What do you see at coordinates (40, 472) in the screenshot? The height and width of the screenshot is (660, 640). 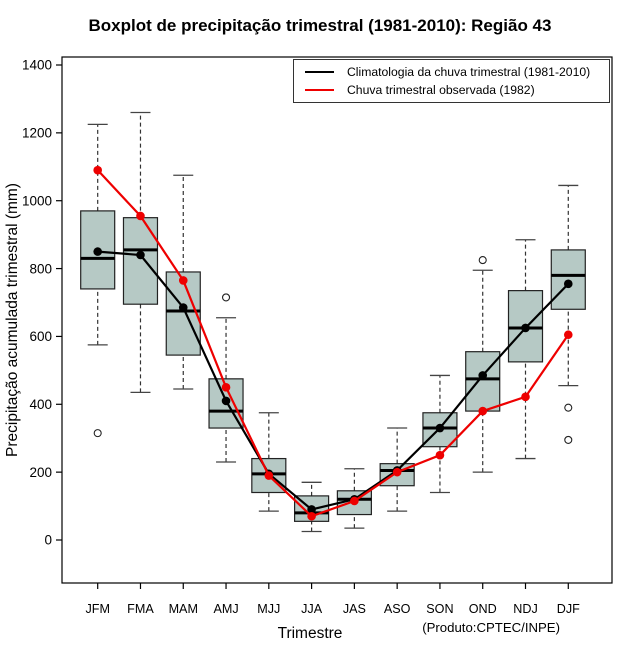 I see `y-tick-label: 200` at bounding box center [40, 472].